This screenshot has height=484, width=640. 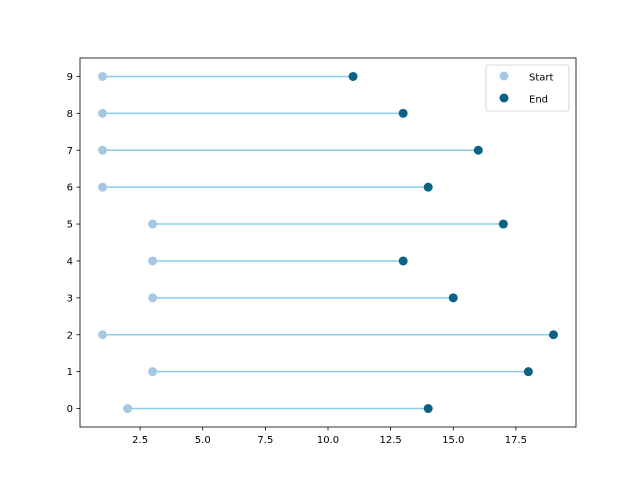 I want to click on x-tick-label-5: 15.0, so click(x=453, y=440).